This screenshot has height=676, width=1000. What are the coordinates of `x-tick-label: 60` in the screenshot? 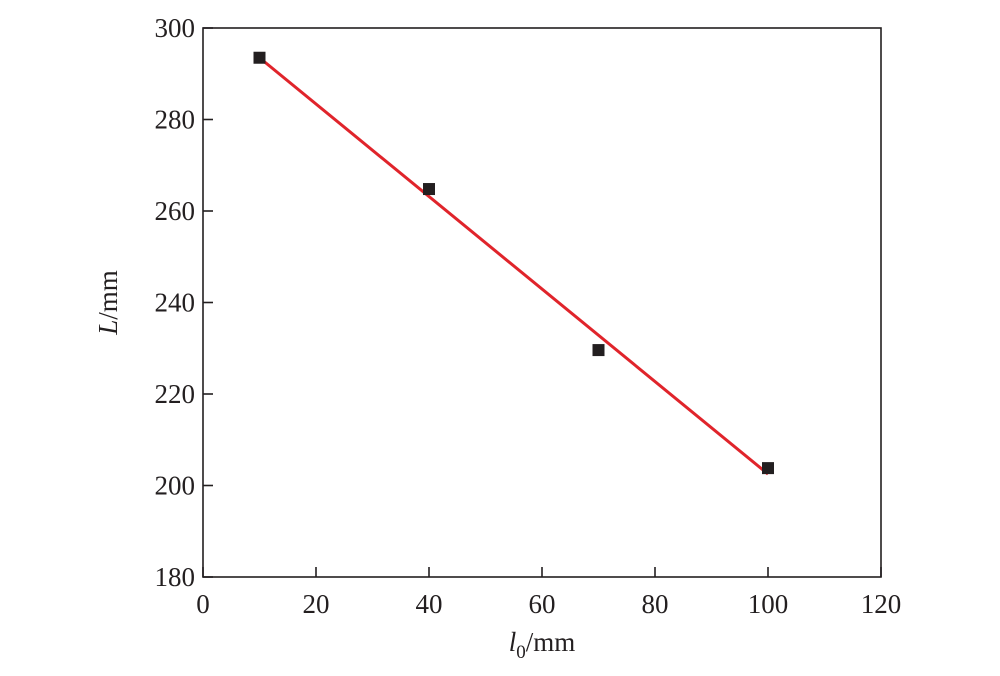 It's located at (542, 604).